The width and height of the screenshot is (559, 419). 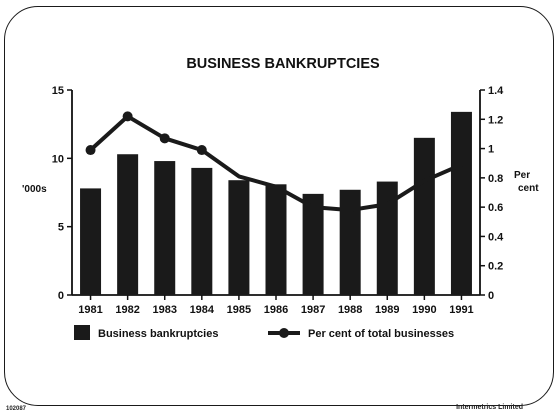 I want to click on x-tick-label: 1990, so click(x=424, y=310).